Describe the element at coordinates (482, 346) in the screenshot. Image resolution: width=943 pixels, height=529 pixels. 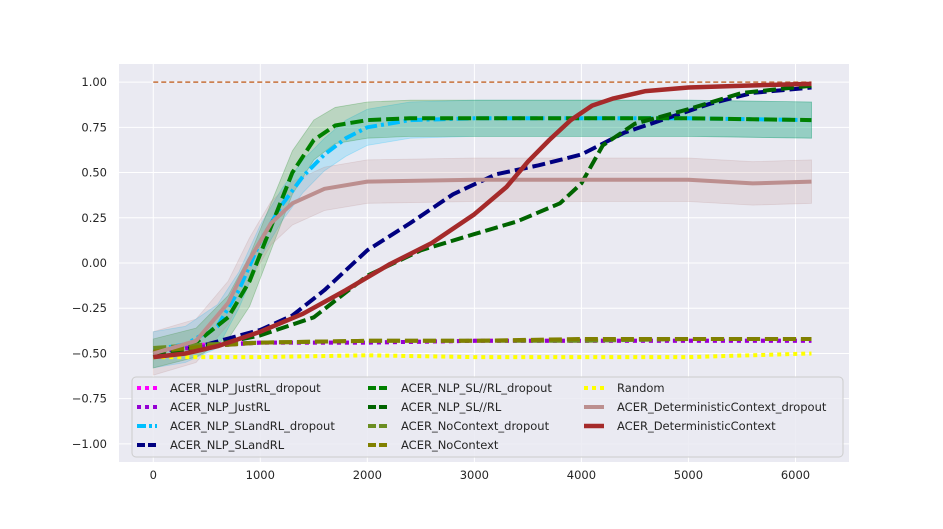
I see `series-line-acer-nlp-justrl` at that location.